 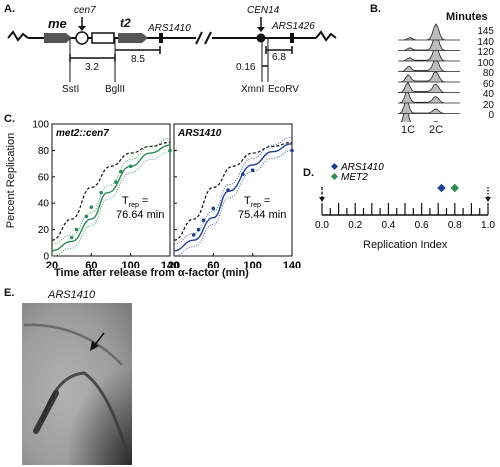 What do you see at coordinates (292, 38) in the screenshot?
I see `ars1426-bar` at bounding box center [292, 38].